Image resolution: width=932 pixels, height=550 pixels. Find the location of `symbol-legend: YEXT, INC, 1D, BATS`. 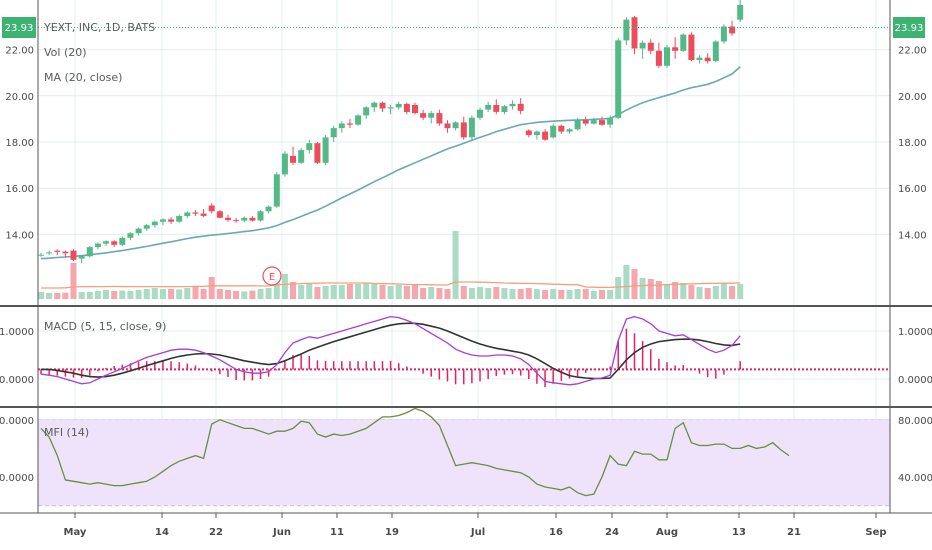

symbol-legend: YEXT, INC, 1D, BATS is located at coordinates (99, 27).